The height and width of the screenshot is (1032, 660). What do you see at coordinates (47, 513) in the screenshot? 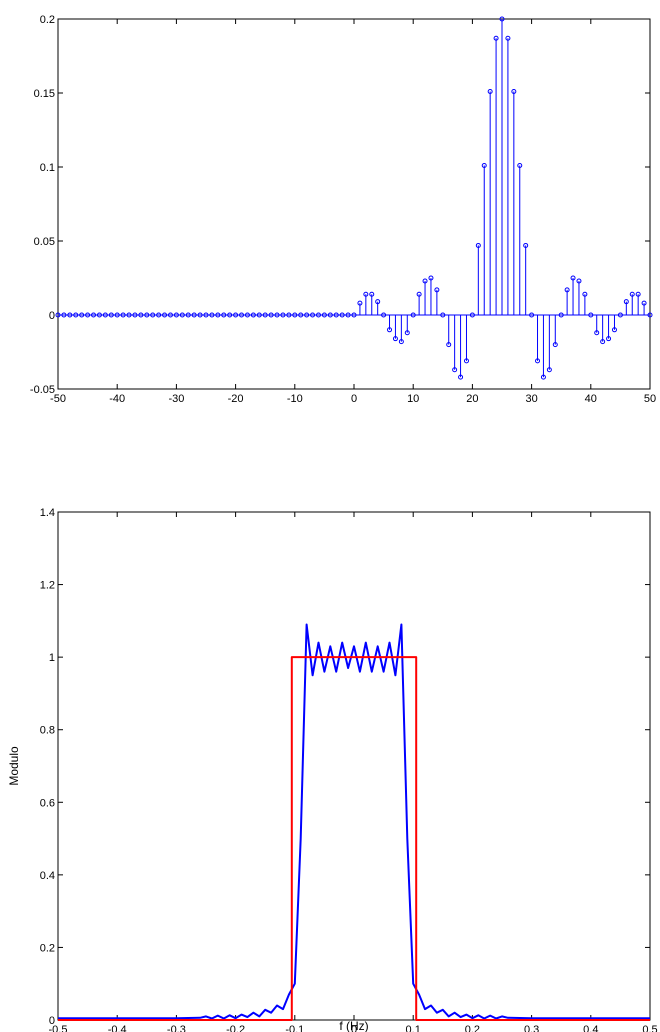
I see `y-tick-label: 1.4` at bounding box center [47, 513].